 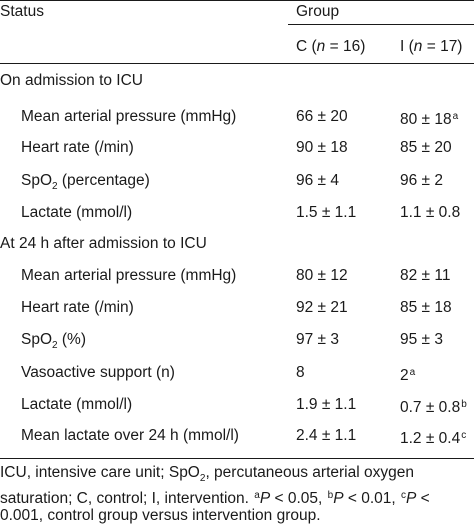 I want to click on row-i-value: 82 ± 11, so click(x=425, y=275).